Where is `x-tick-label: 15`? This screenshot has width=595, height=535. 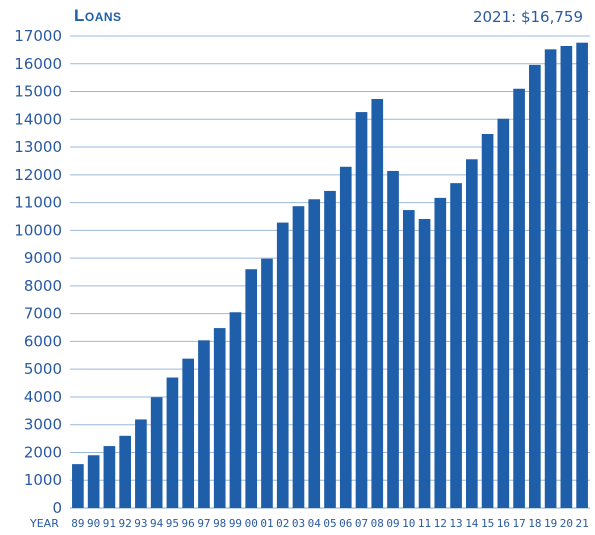
x-tick-label: 15 is located at coordinates (487, 523).